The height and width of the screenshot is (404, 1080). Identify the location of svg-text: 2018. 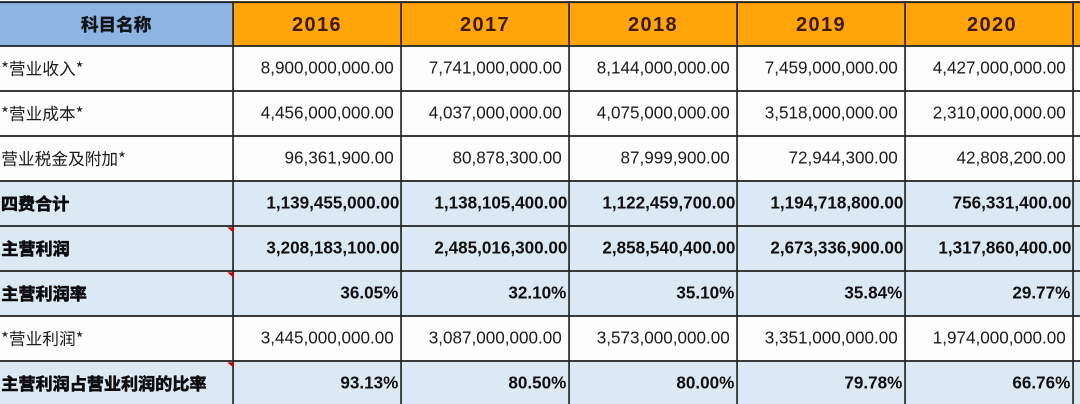
(653, 25).